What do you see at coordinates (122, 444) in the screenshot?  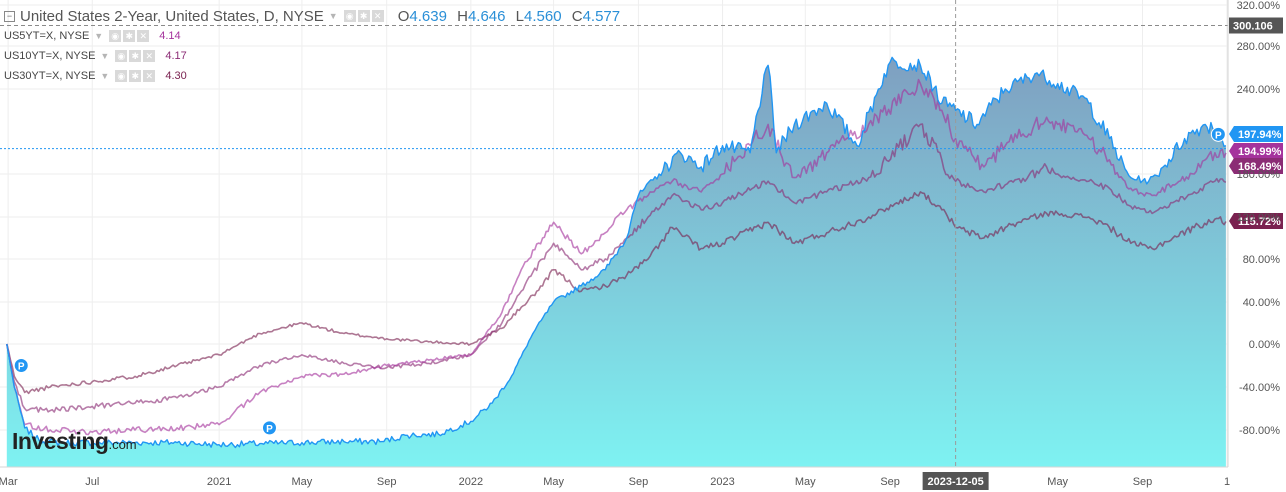 I see `brand-suffix: .com` at bounding box center [122, 444].